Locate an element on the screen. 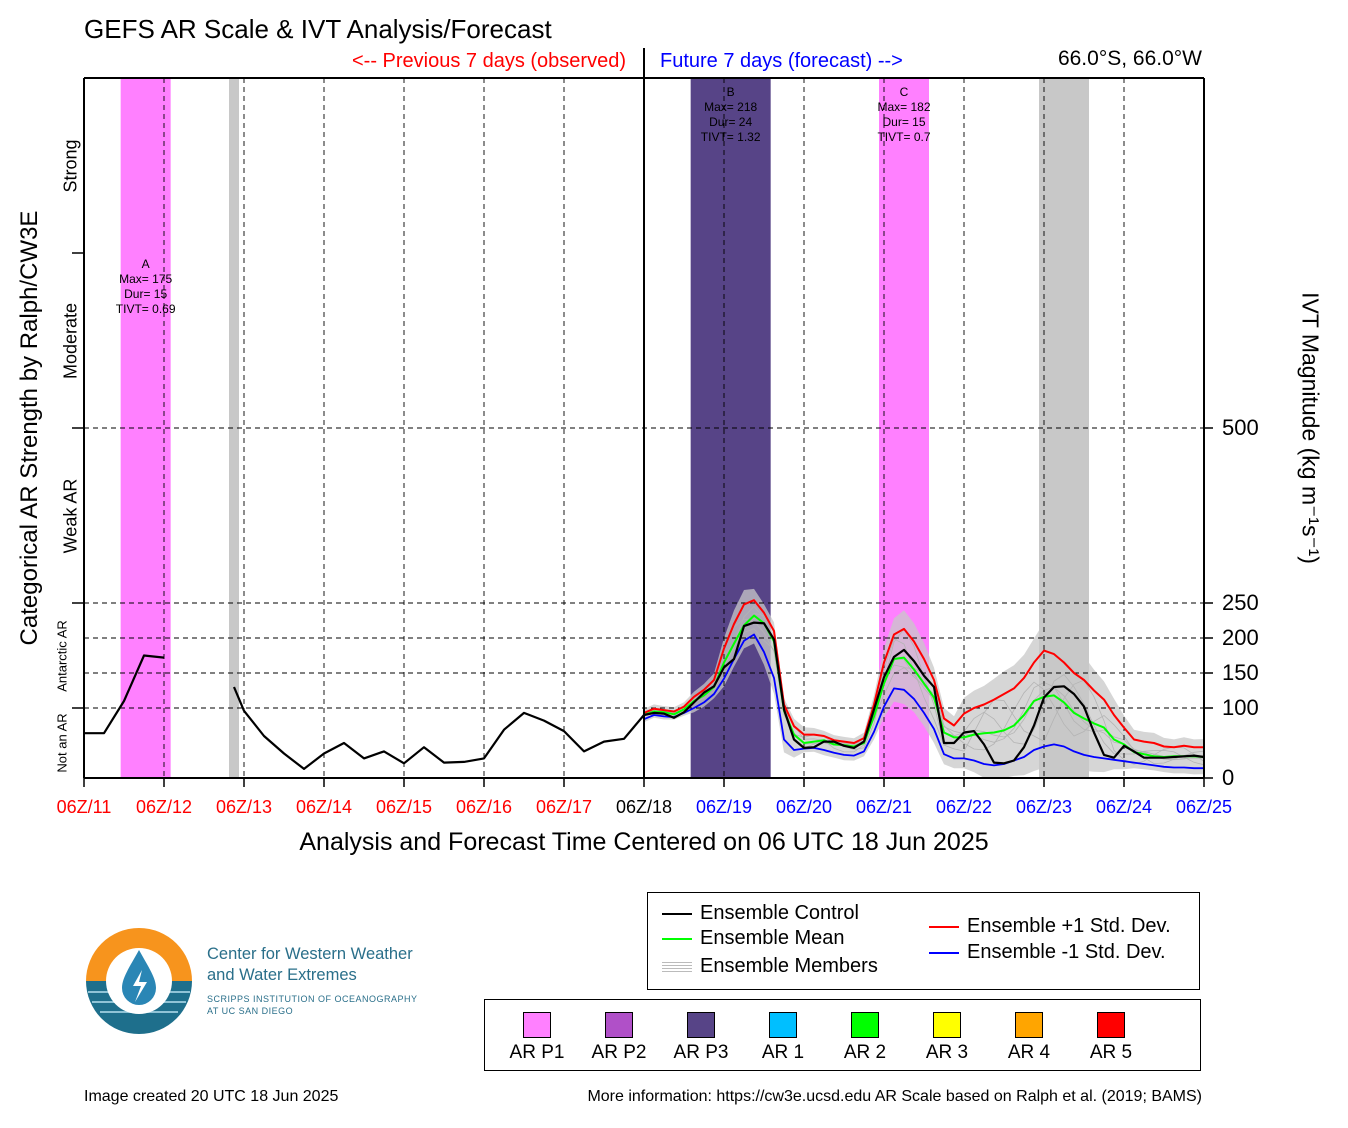 Image resolution: width=1348 pixels, height=1128 pixels. legend-mean: Ensemble Mean is located at coordinates (753, 938).